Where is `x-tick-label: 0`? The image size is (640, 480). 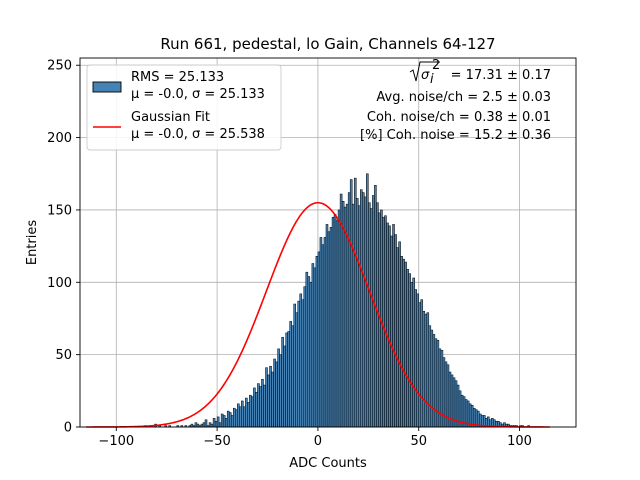
x-tick-label: 0 is located at coordinates (318, 441).